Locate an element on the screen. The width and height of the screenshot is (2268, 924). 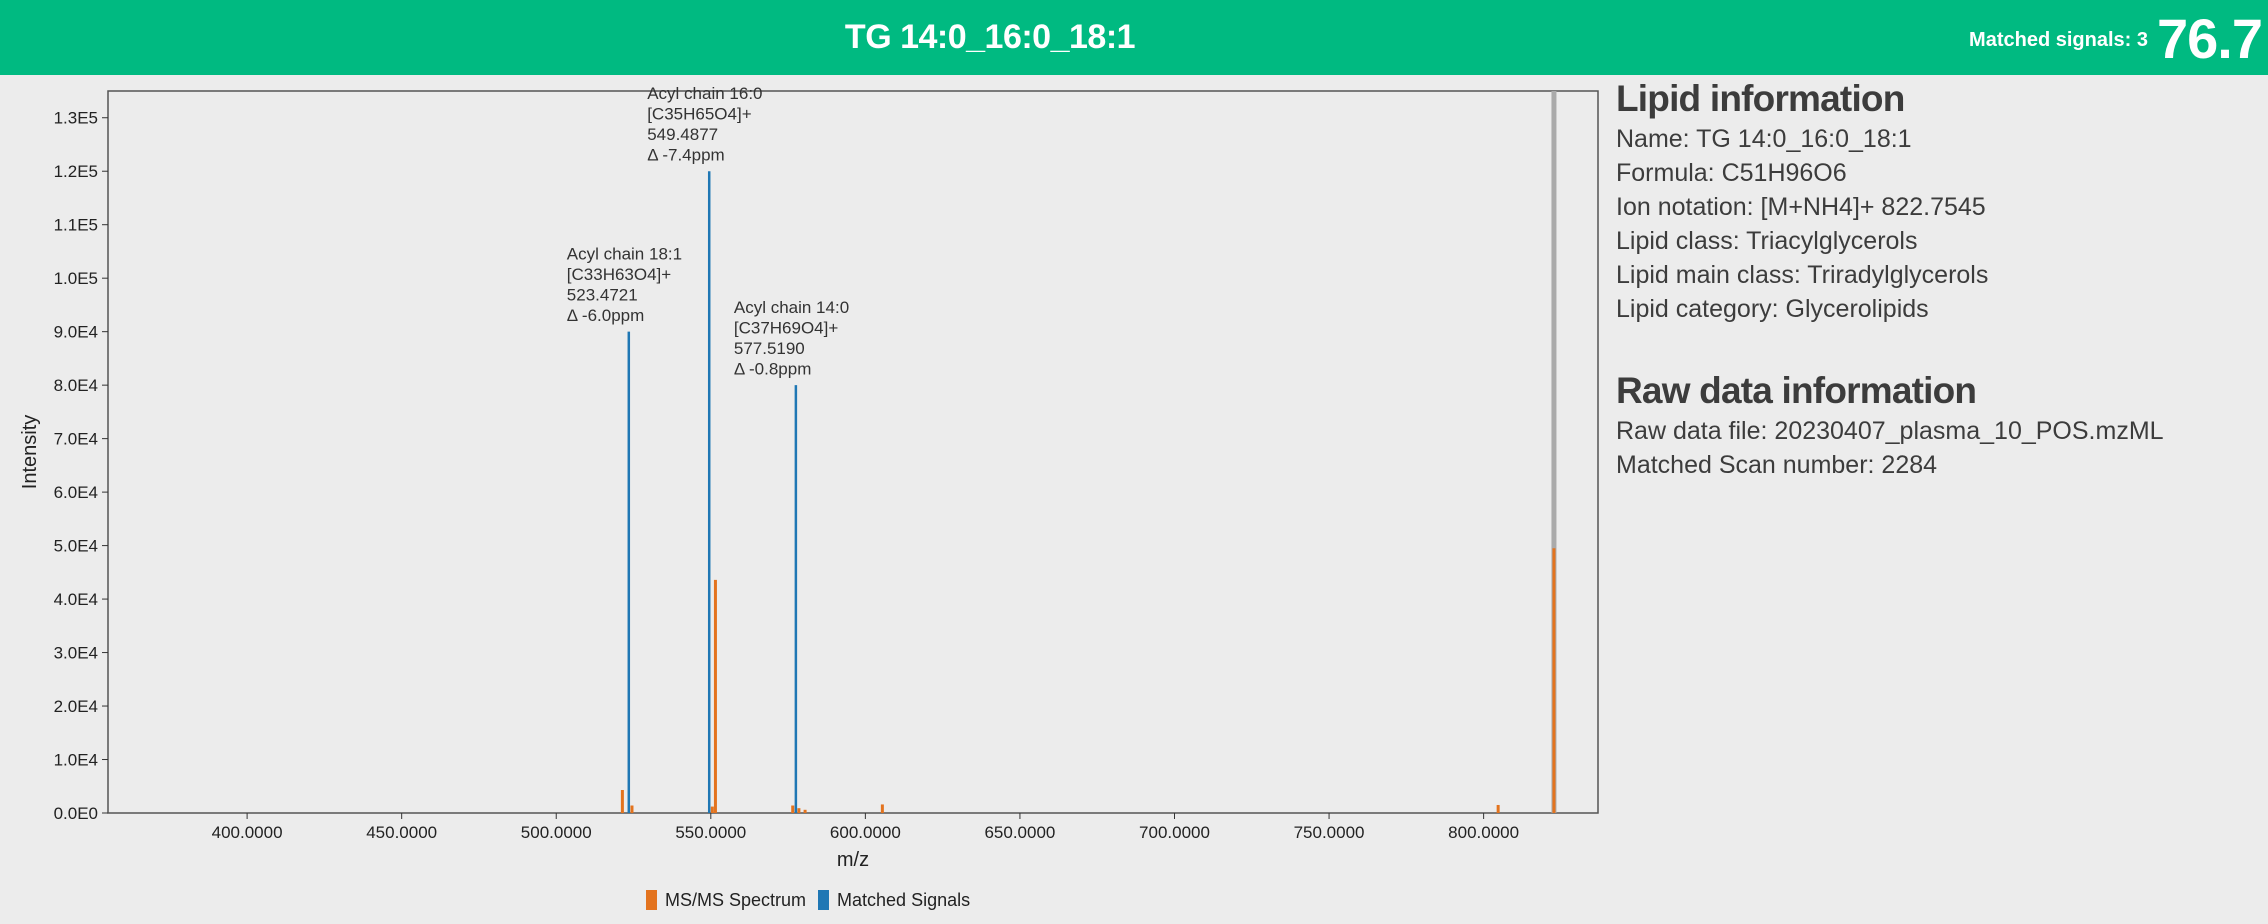
peak-annotation-line: Δ -7.4ppm is located at coordinates (686, 155).